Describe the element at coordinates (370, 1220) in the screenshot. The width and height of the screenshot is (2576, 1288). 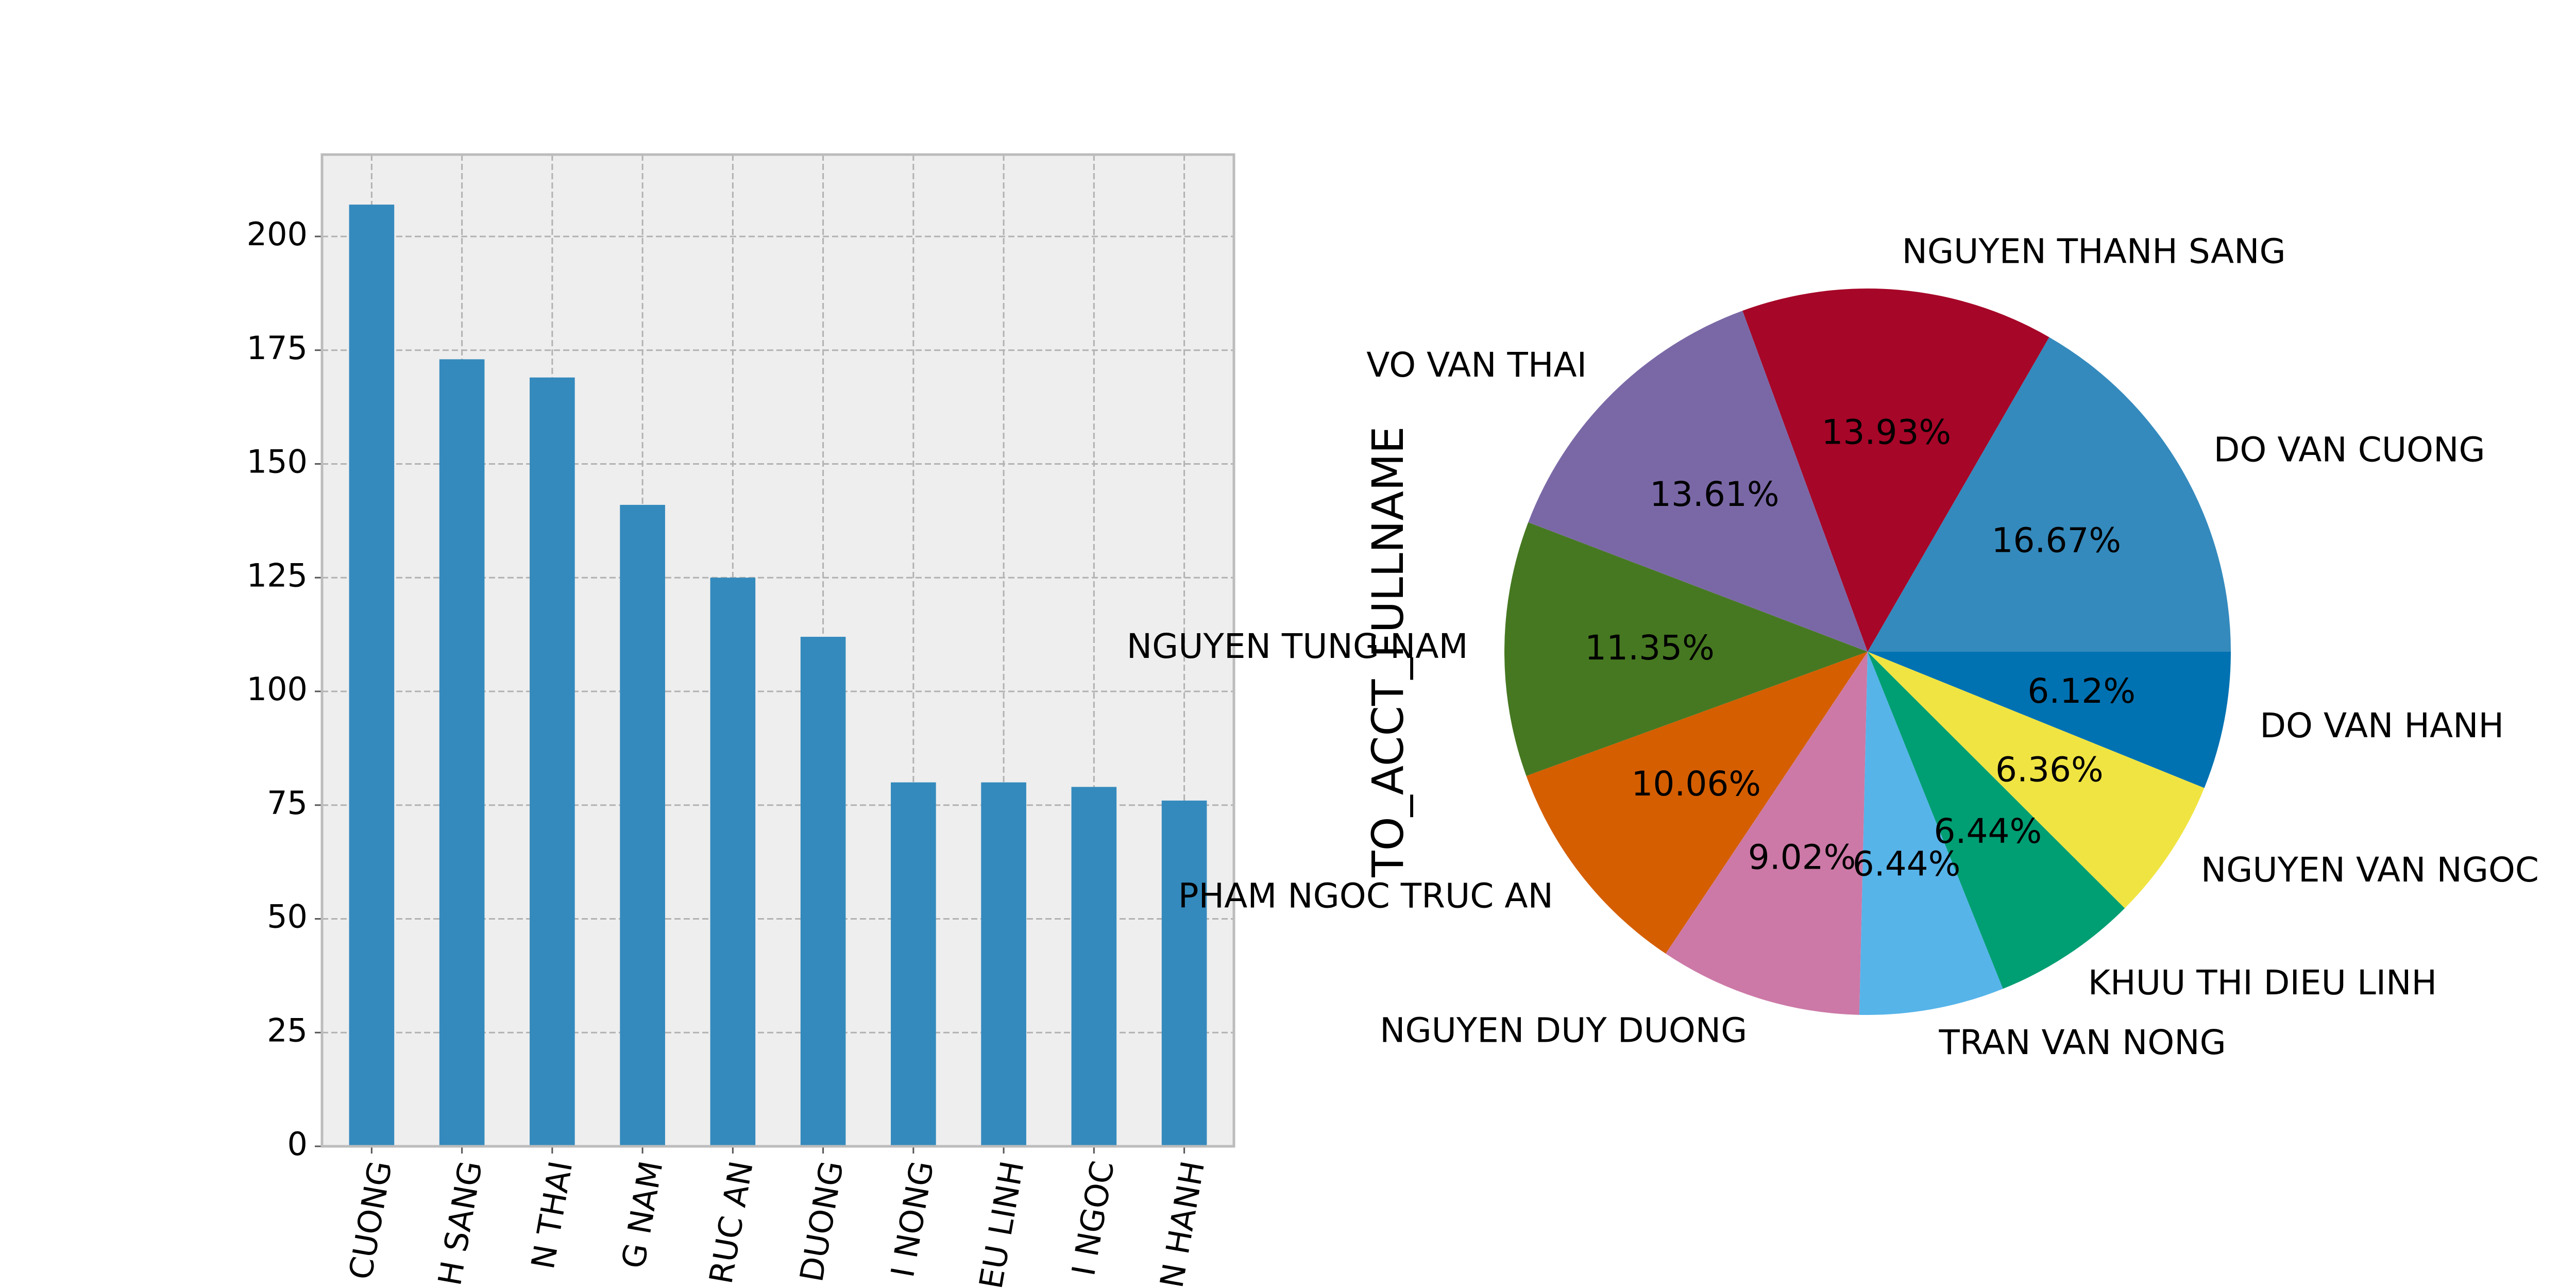
I see `x-tick-label: CUONG` at that location.